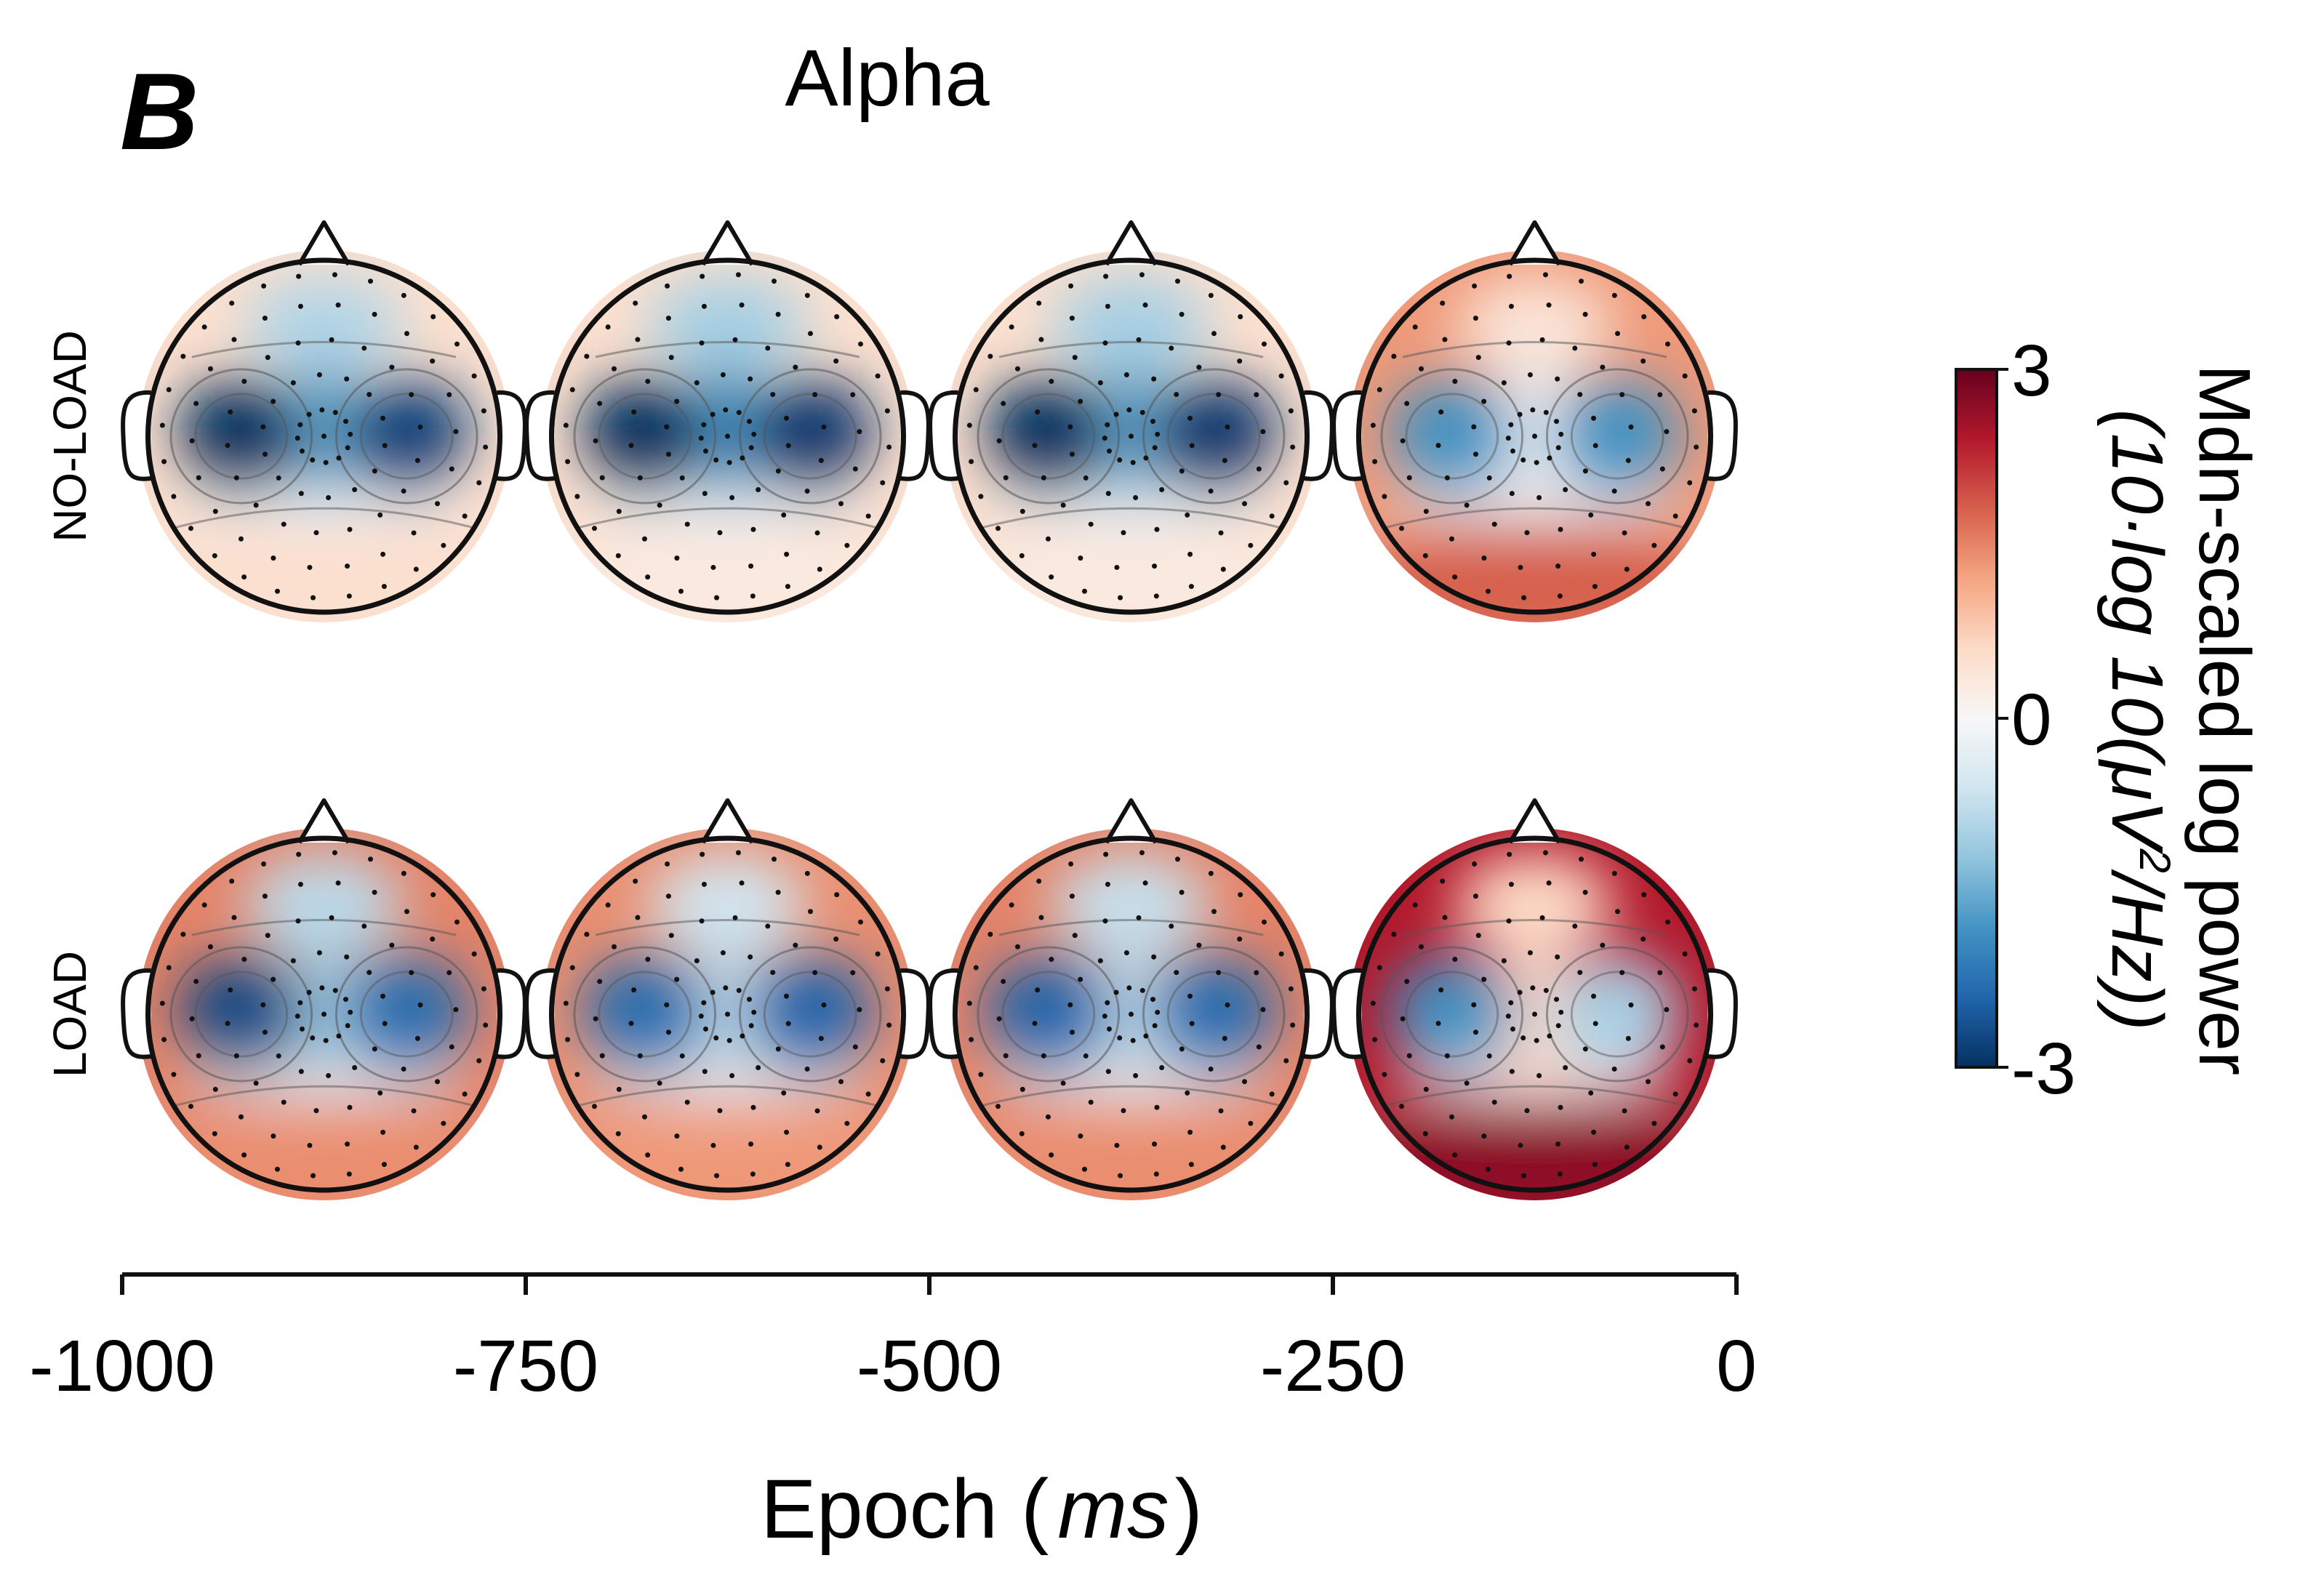 This screenshot has height=1590, width=2324. What do you see at coordinates (324, 905) in the screenshot?
I see `frontal-region` at bounding box center [324, 905].